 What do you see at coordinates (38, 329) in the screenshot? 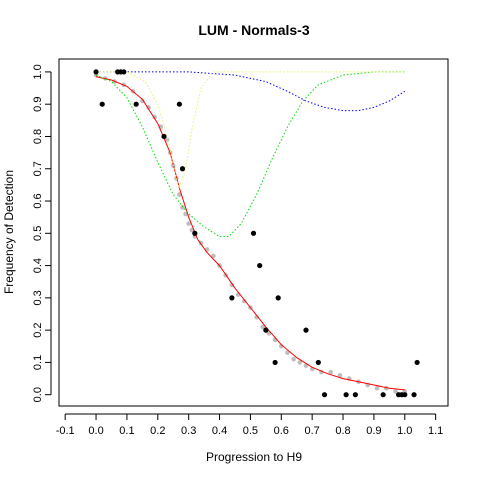
I see `y-tick-label: 0.2` at bounding box center [38, 329].